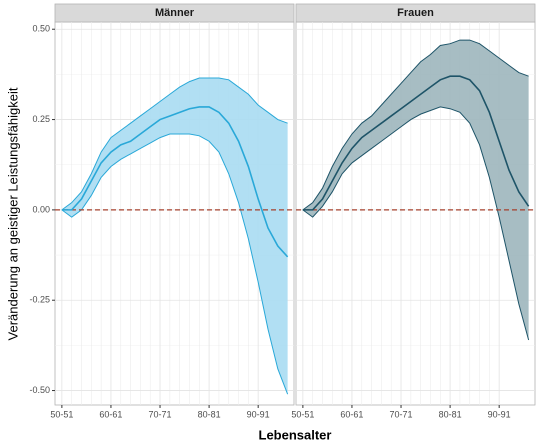 Image resolution: width=546 pixels, height=444 pixels. I want to click on y-tick-label: 0.25, so click(41, 119).